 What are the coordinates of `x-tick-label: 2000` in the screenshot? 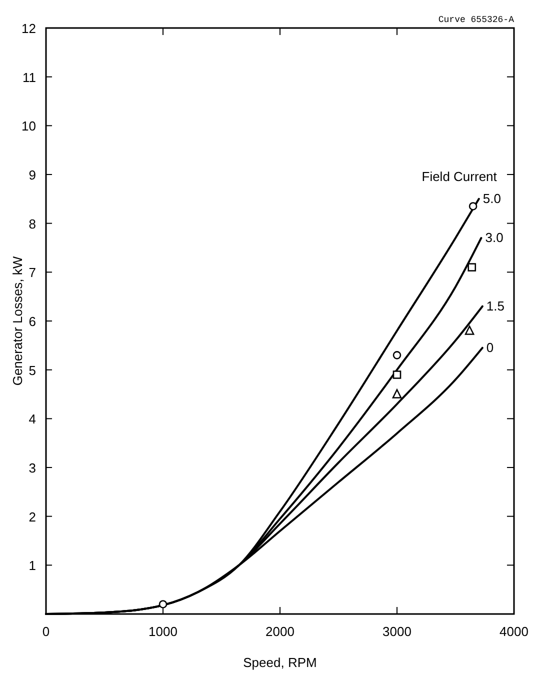 It's located at (280, 631).